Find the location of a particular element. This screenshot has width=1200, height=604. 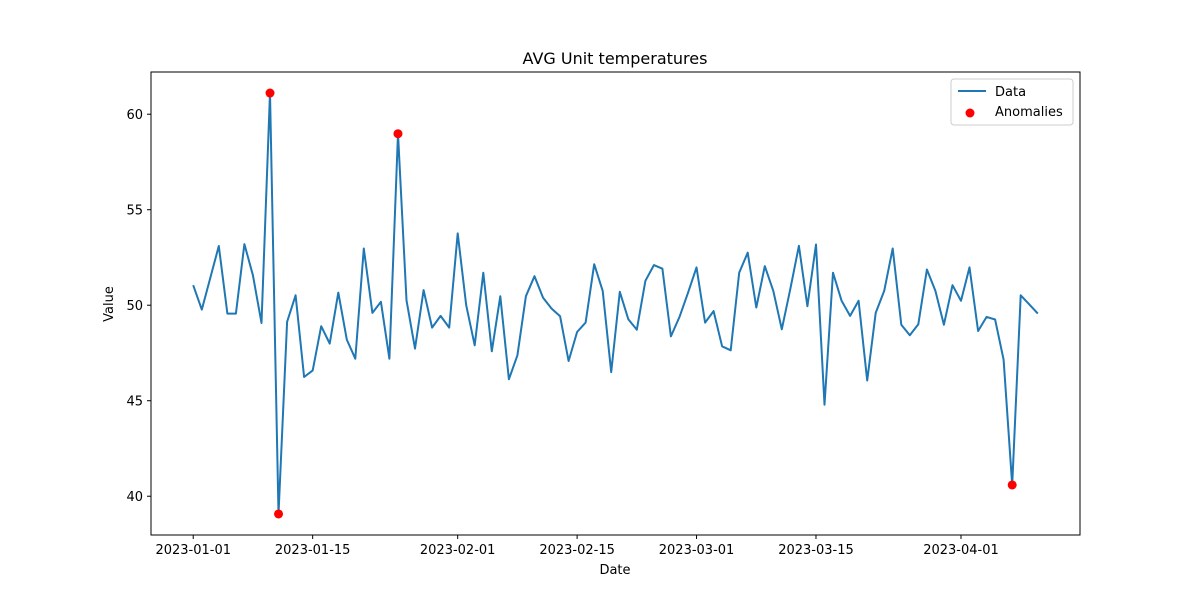

legend-anomalies-label: Anomalies is located at coordinates (1029, 112).